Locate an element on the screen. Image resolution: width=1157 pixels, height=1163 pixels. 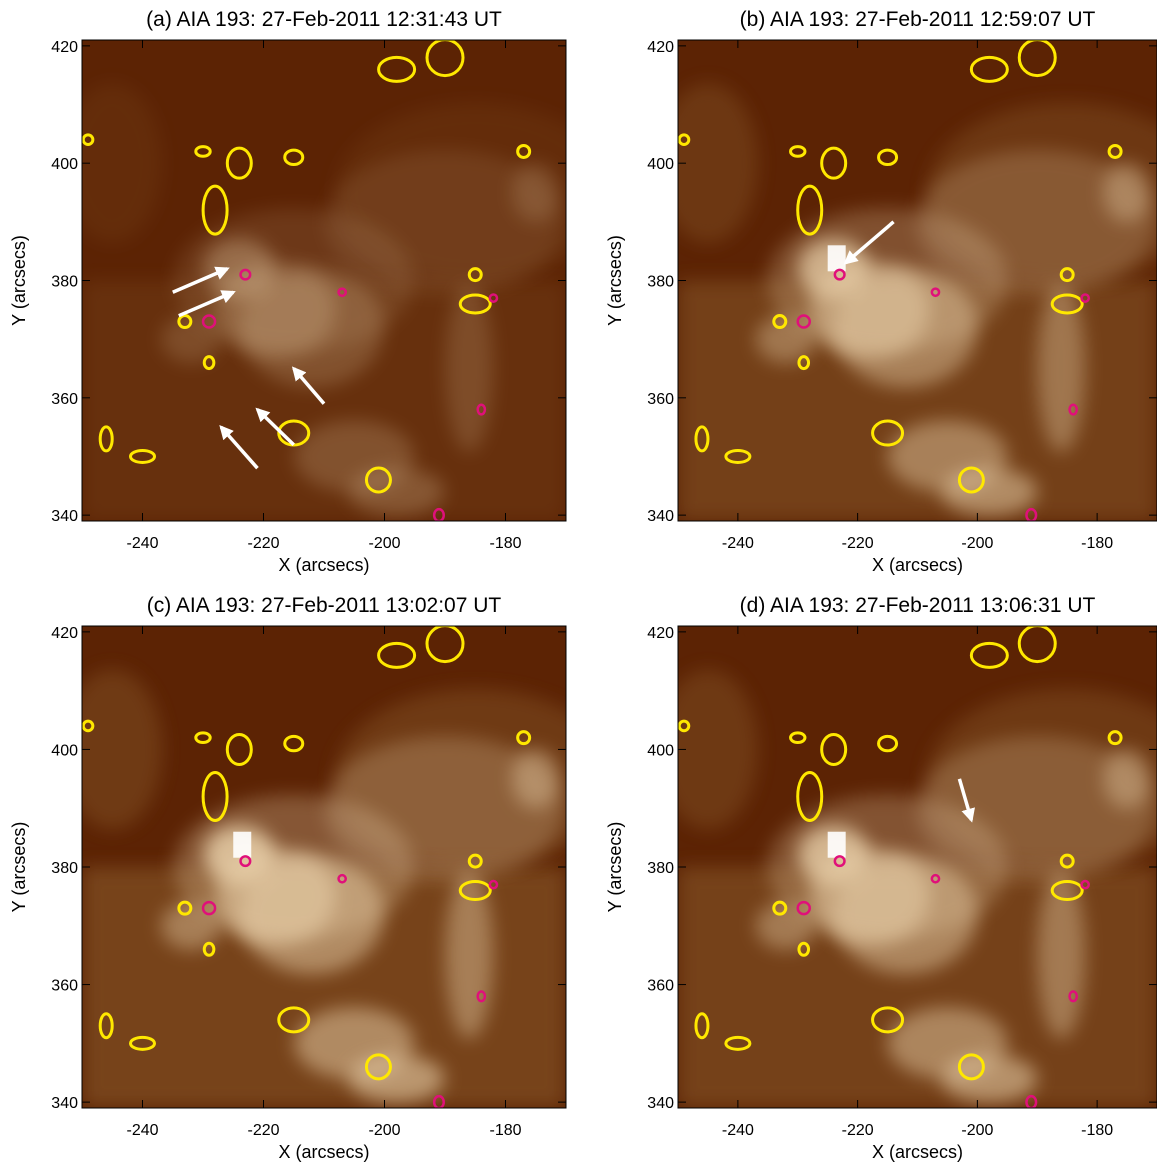
chart-title: (d) AIA 193: 27-Feb-2011 13:06:31 UT is located at coordinates (918, 605).